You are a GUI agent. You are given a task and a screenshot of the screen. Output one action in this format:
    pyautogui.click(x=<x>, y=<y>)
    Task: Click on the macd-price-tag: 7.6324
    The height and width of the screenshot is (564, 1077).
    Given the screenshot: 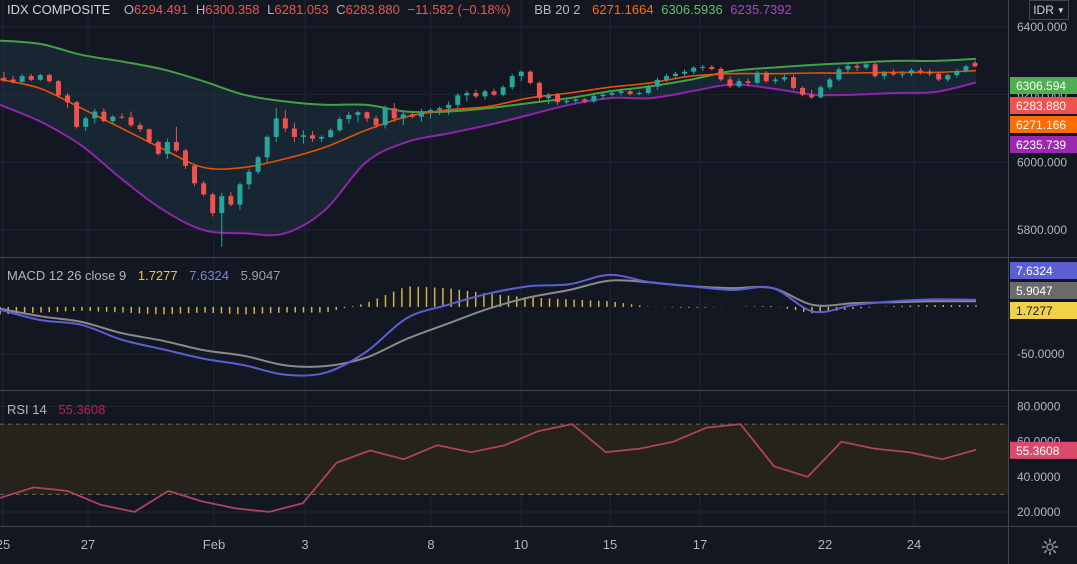 What is the action you would take?
    pyautogui.click(x=1034, y=271)
    